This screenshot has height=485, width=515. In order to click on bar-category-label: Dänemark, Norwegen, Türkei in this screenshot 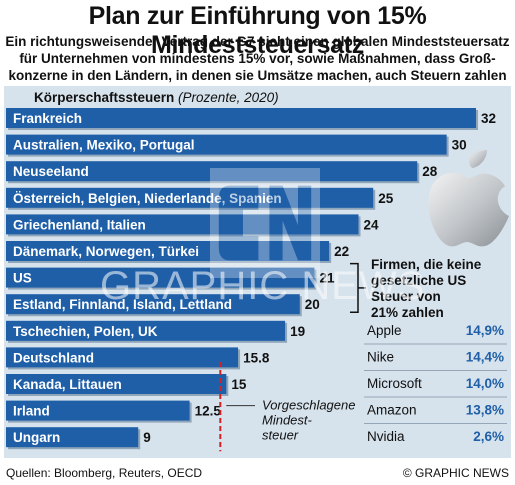, I will do `click(106, 251)`.